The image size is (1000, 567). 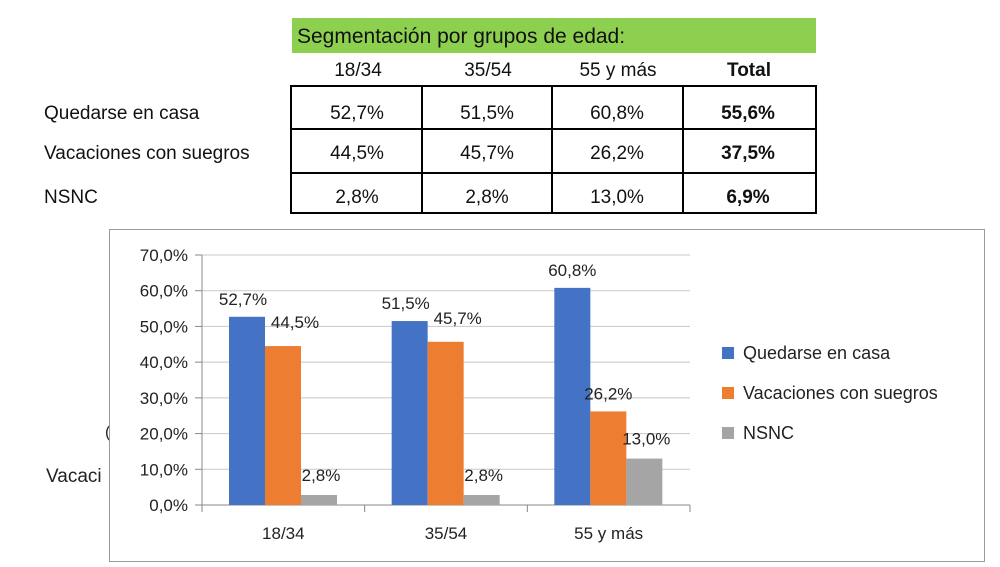 What do you see at coordinates (164, 291) in the screenshot?
I see `y-tick-label: 60,0%` at bounding box center [164, 291].